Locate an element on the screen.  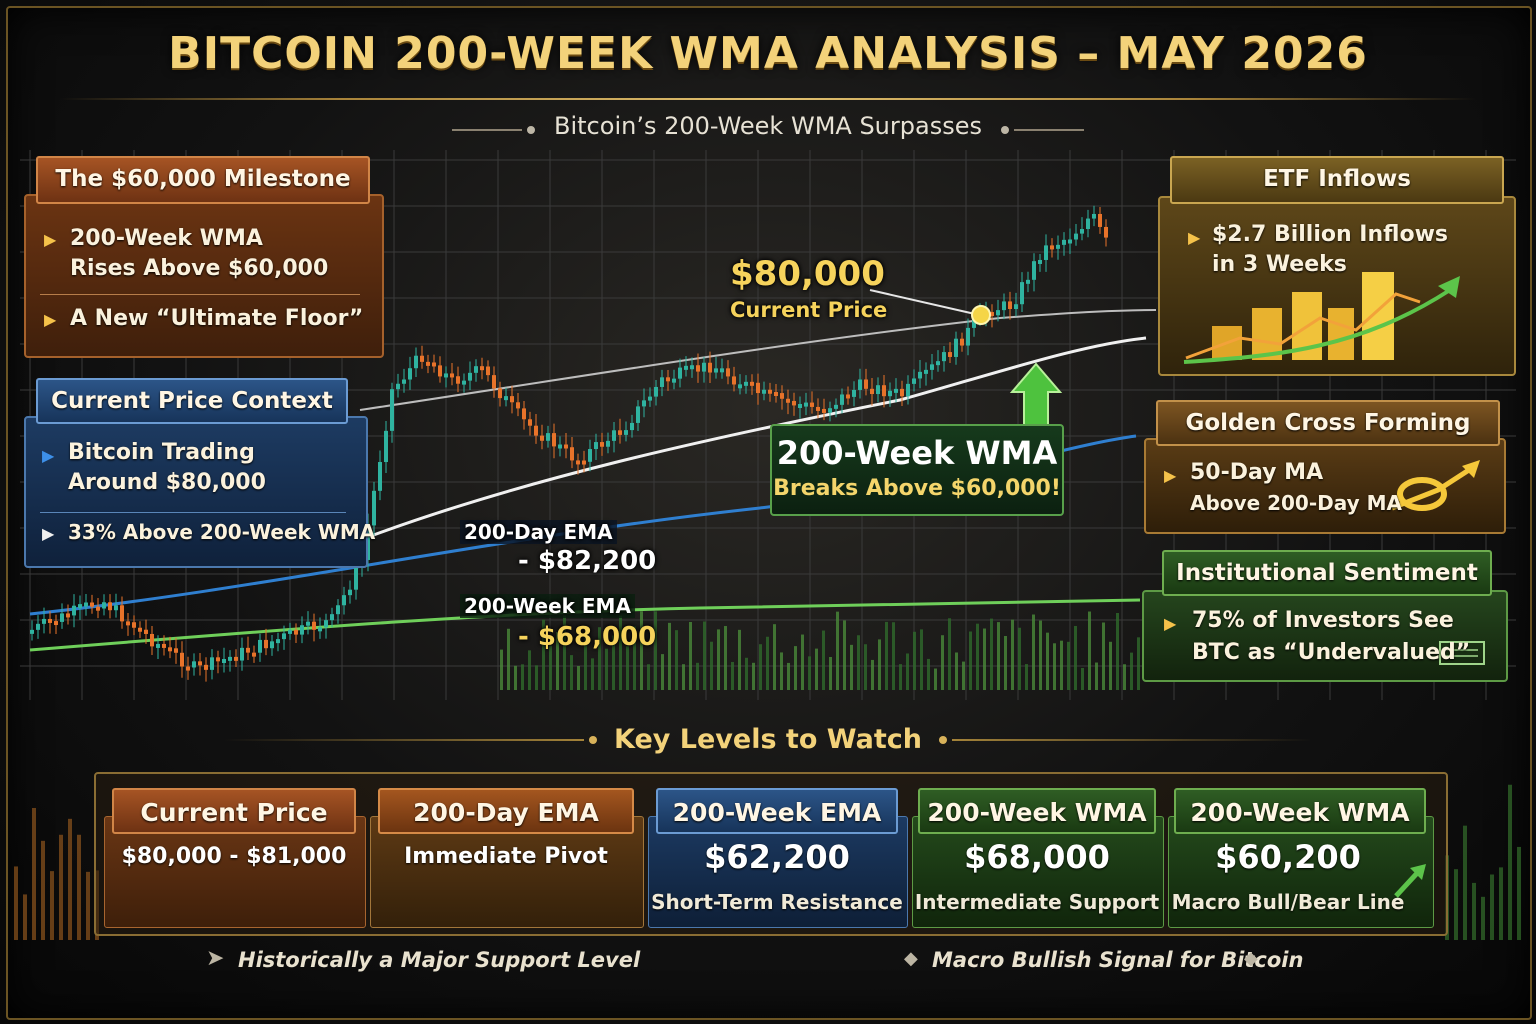
milestone-divider is located at coordinates (200, 294).